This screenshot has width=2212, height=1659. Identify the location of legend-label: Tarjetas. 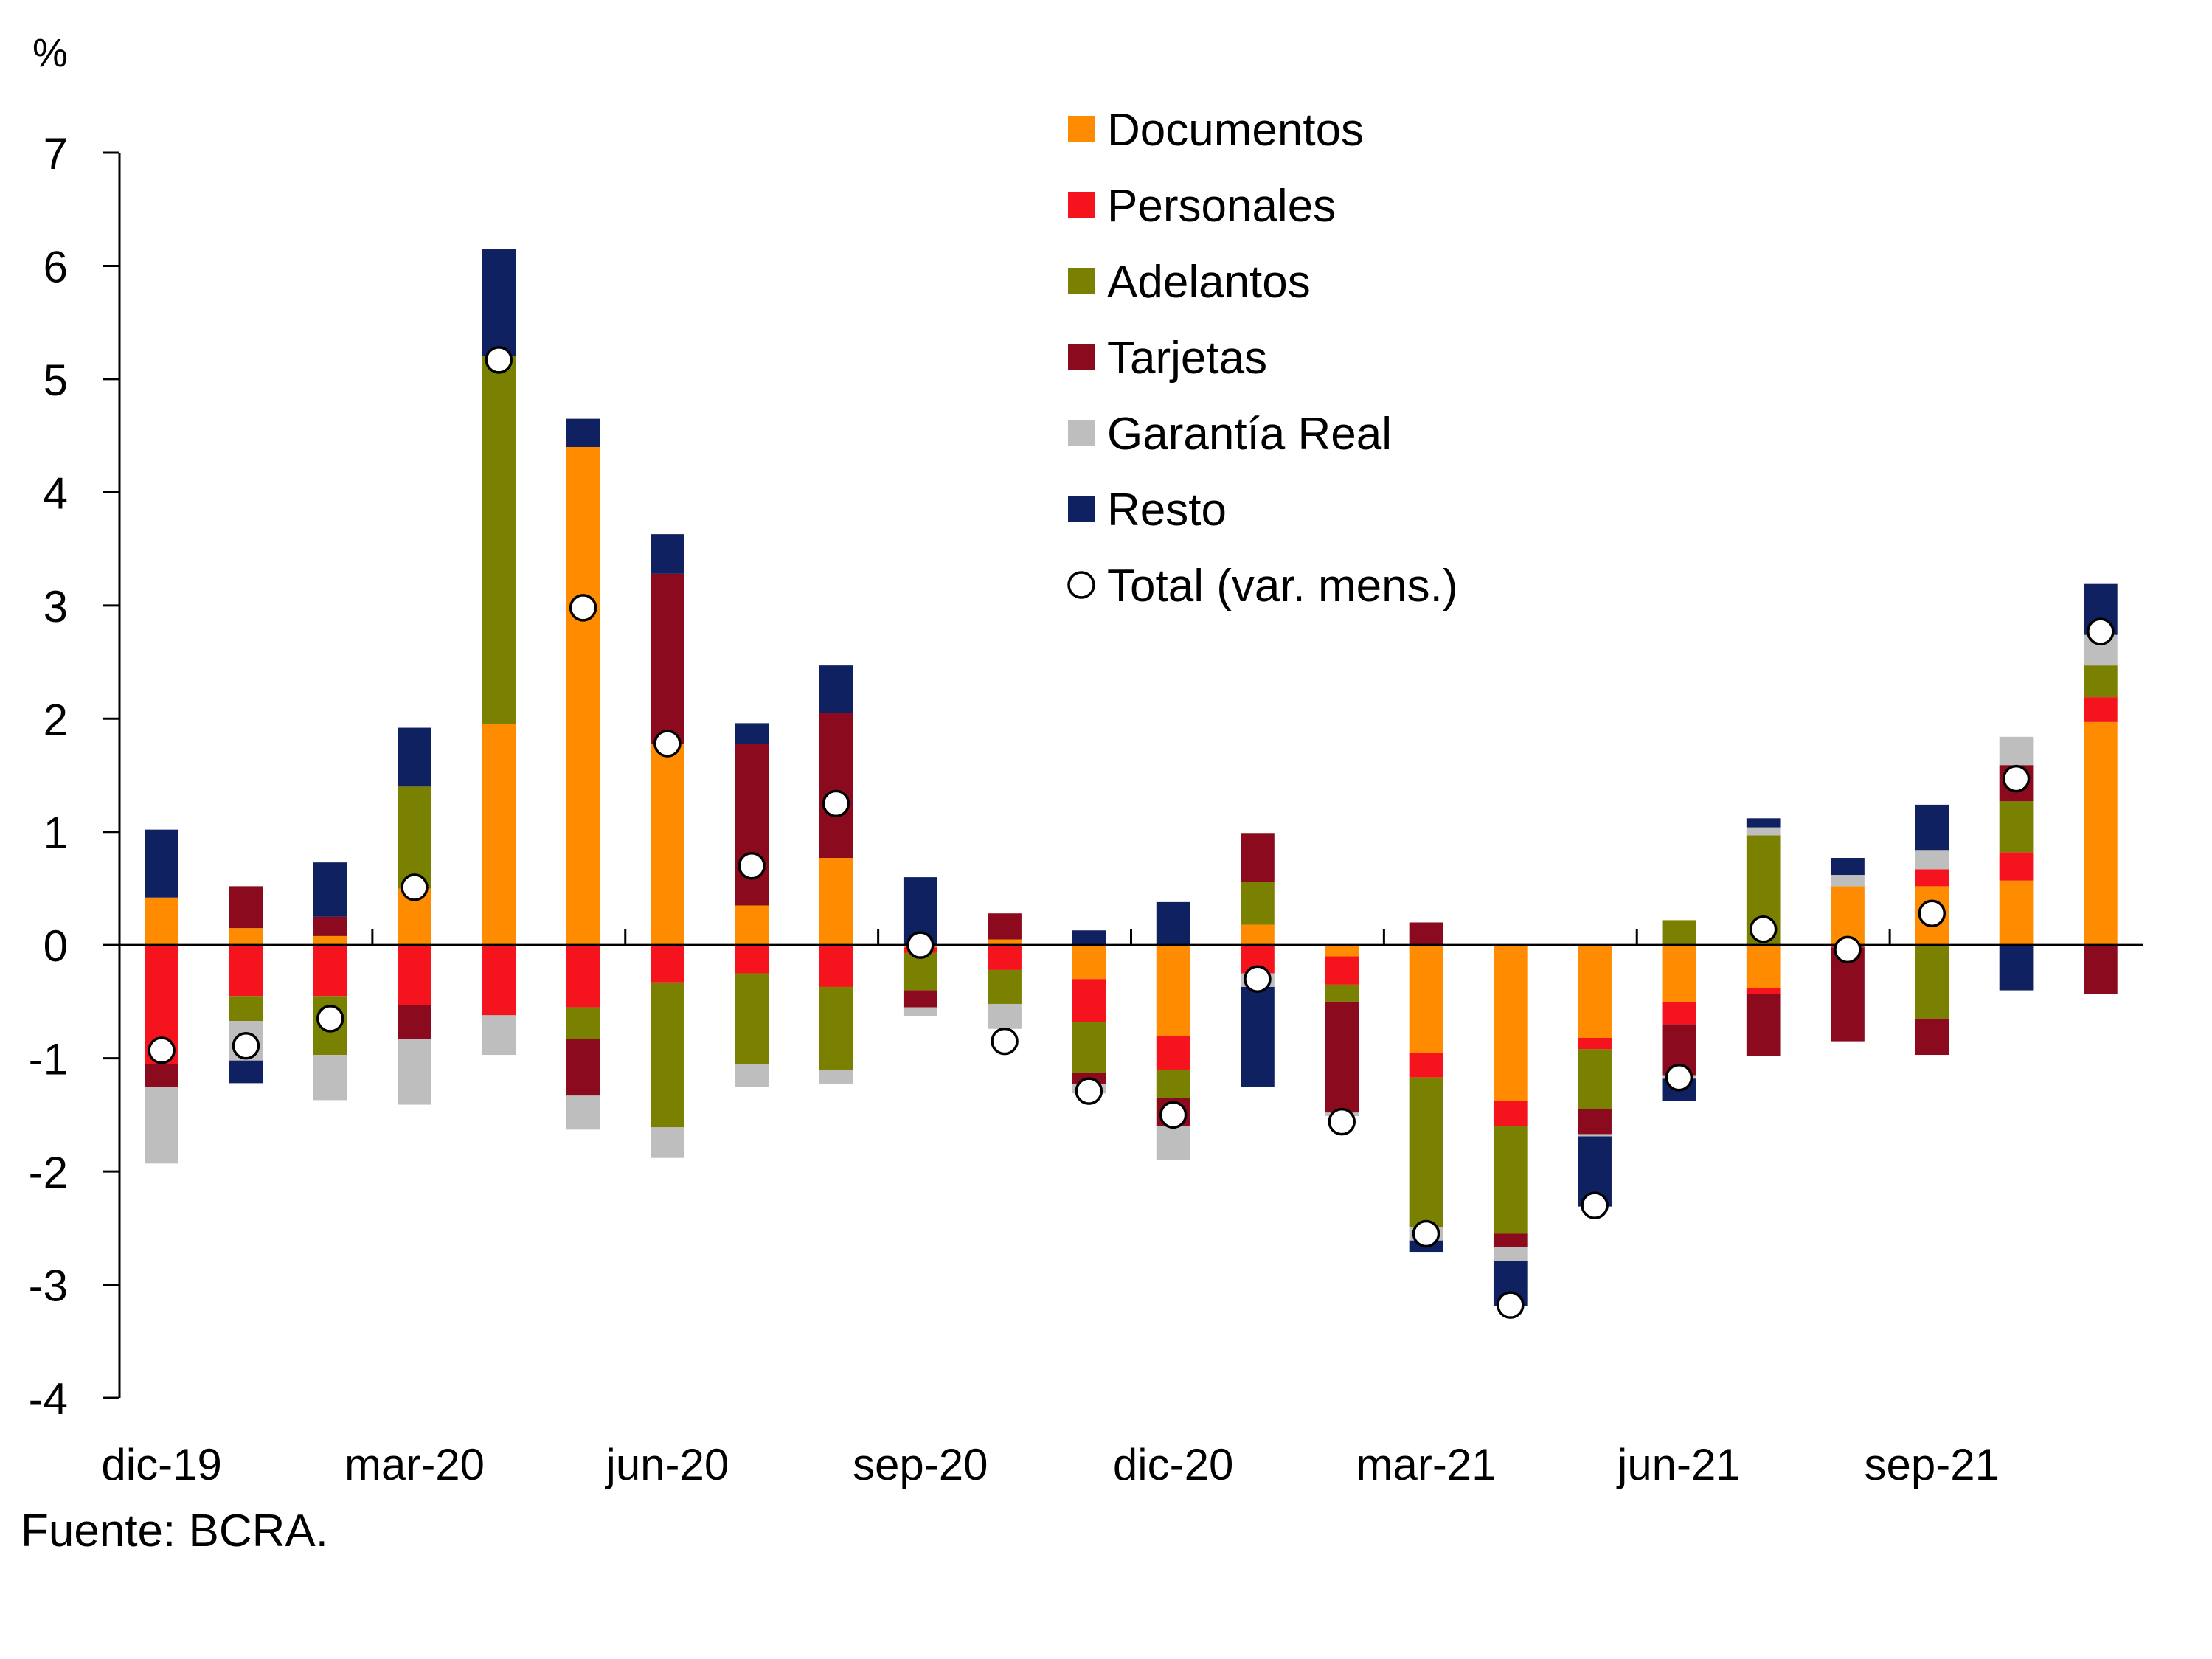
(1187, 358).